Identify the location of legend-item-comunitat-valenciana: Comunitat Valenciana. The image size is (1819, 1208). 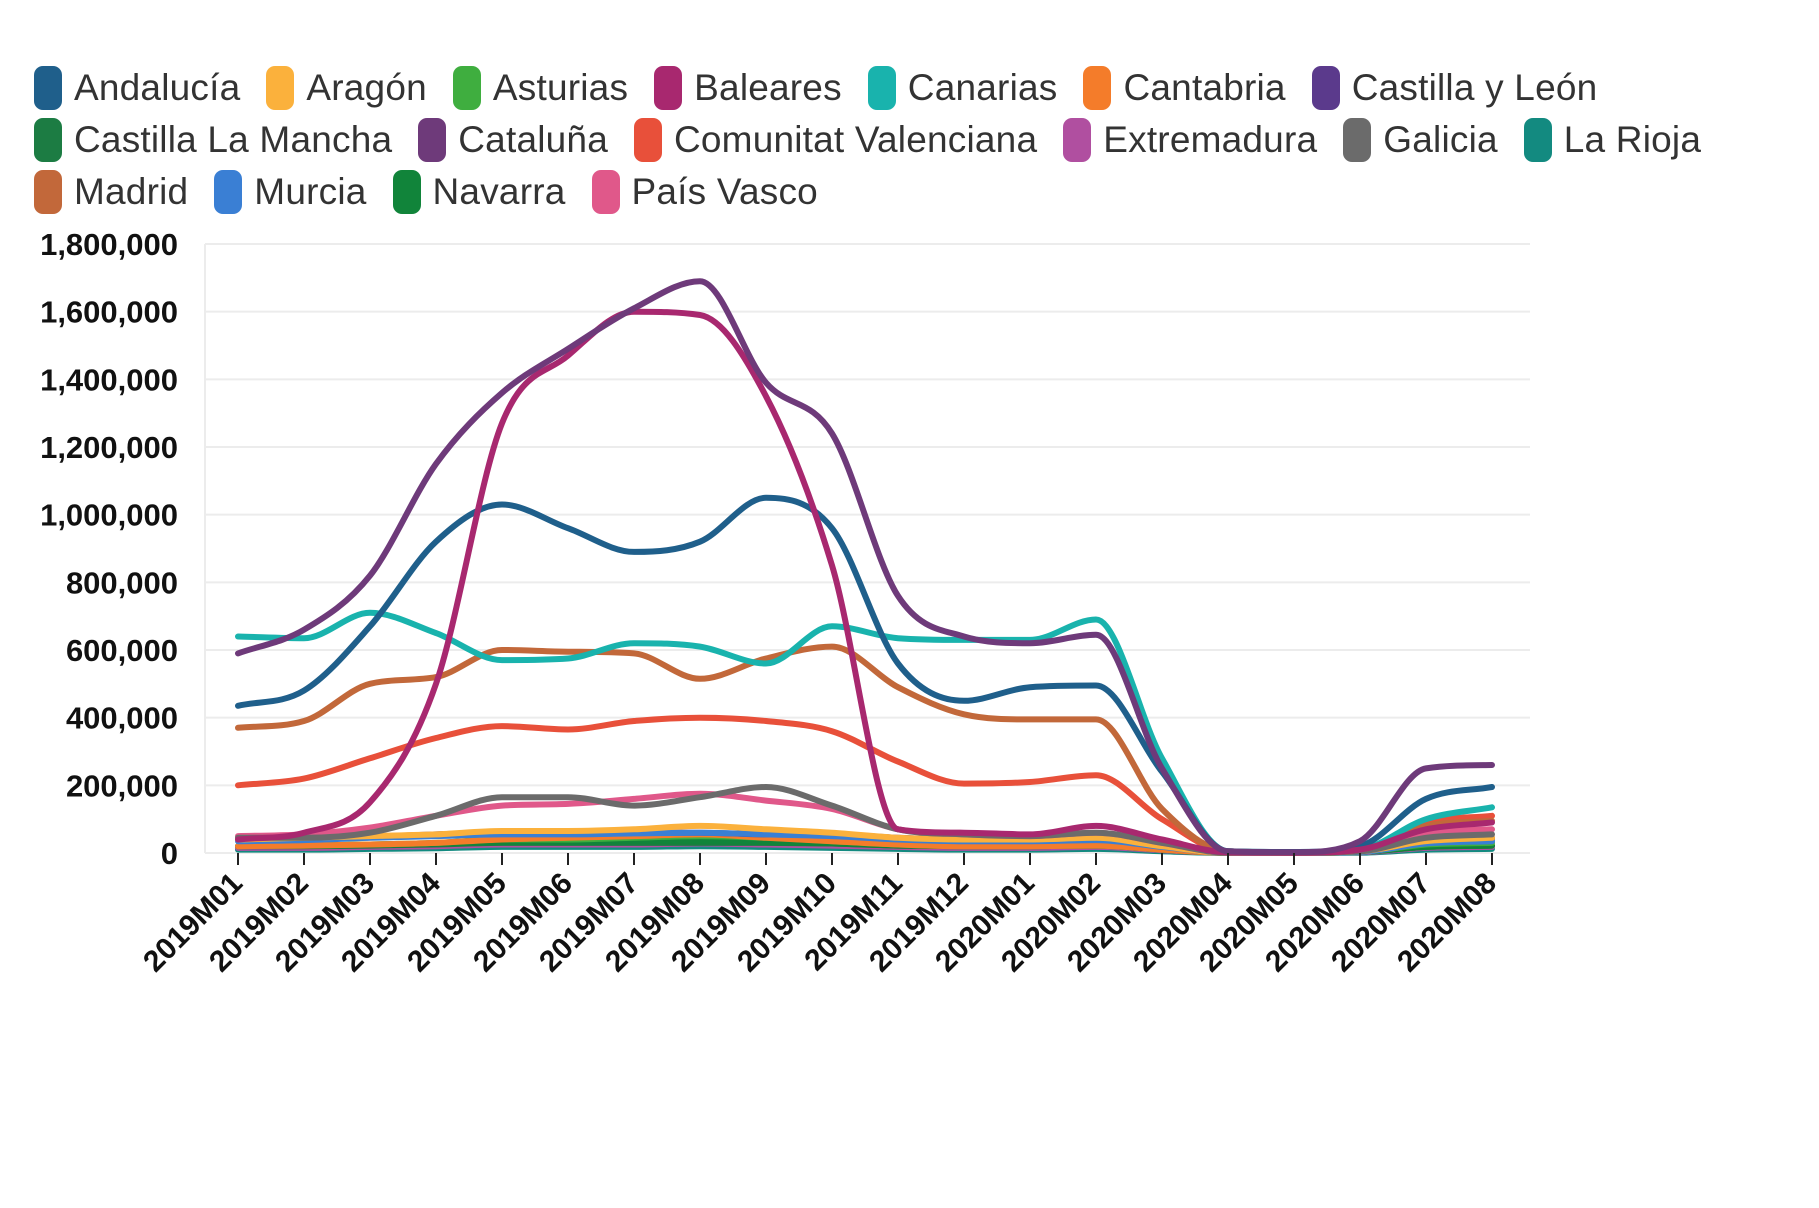
(835, 140).